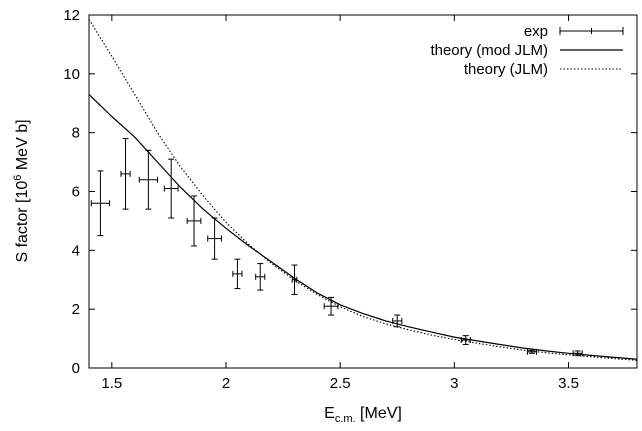  What do you see at coordinates (22, 146) in the screenshot?
I see `y-axis-label-unit: MeV b]` at bounding box center [22, 146].